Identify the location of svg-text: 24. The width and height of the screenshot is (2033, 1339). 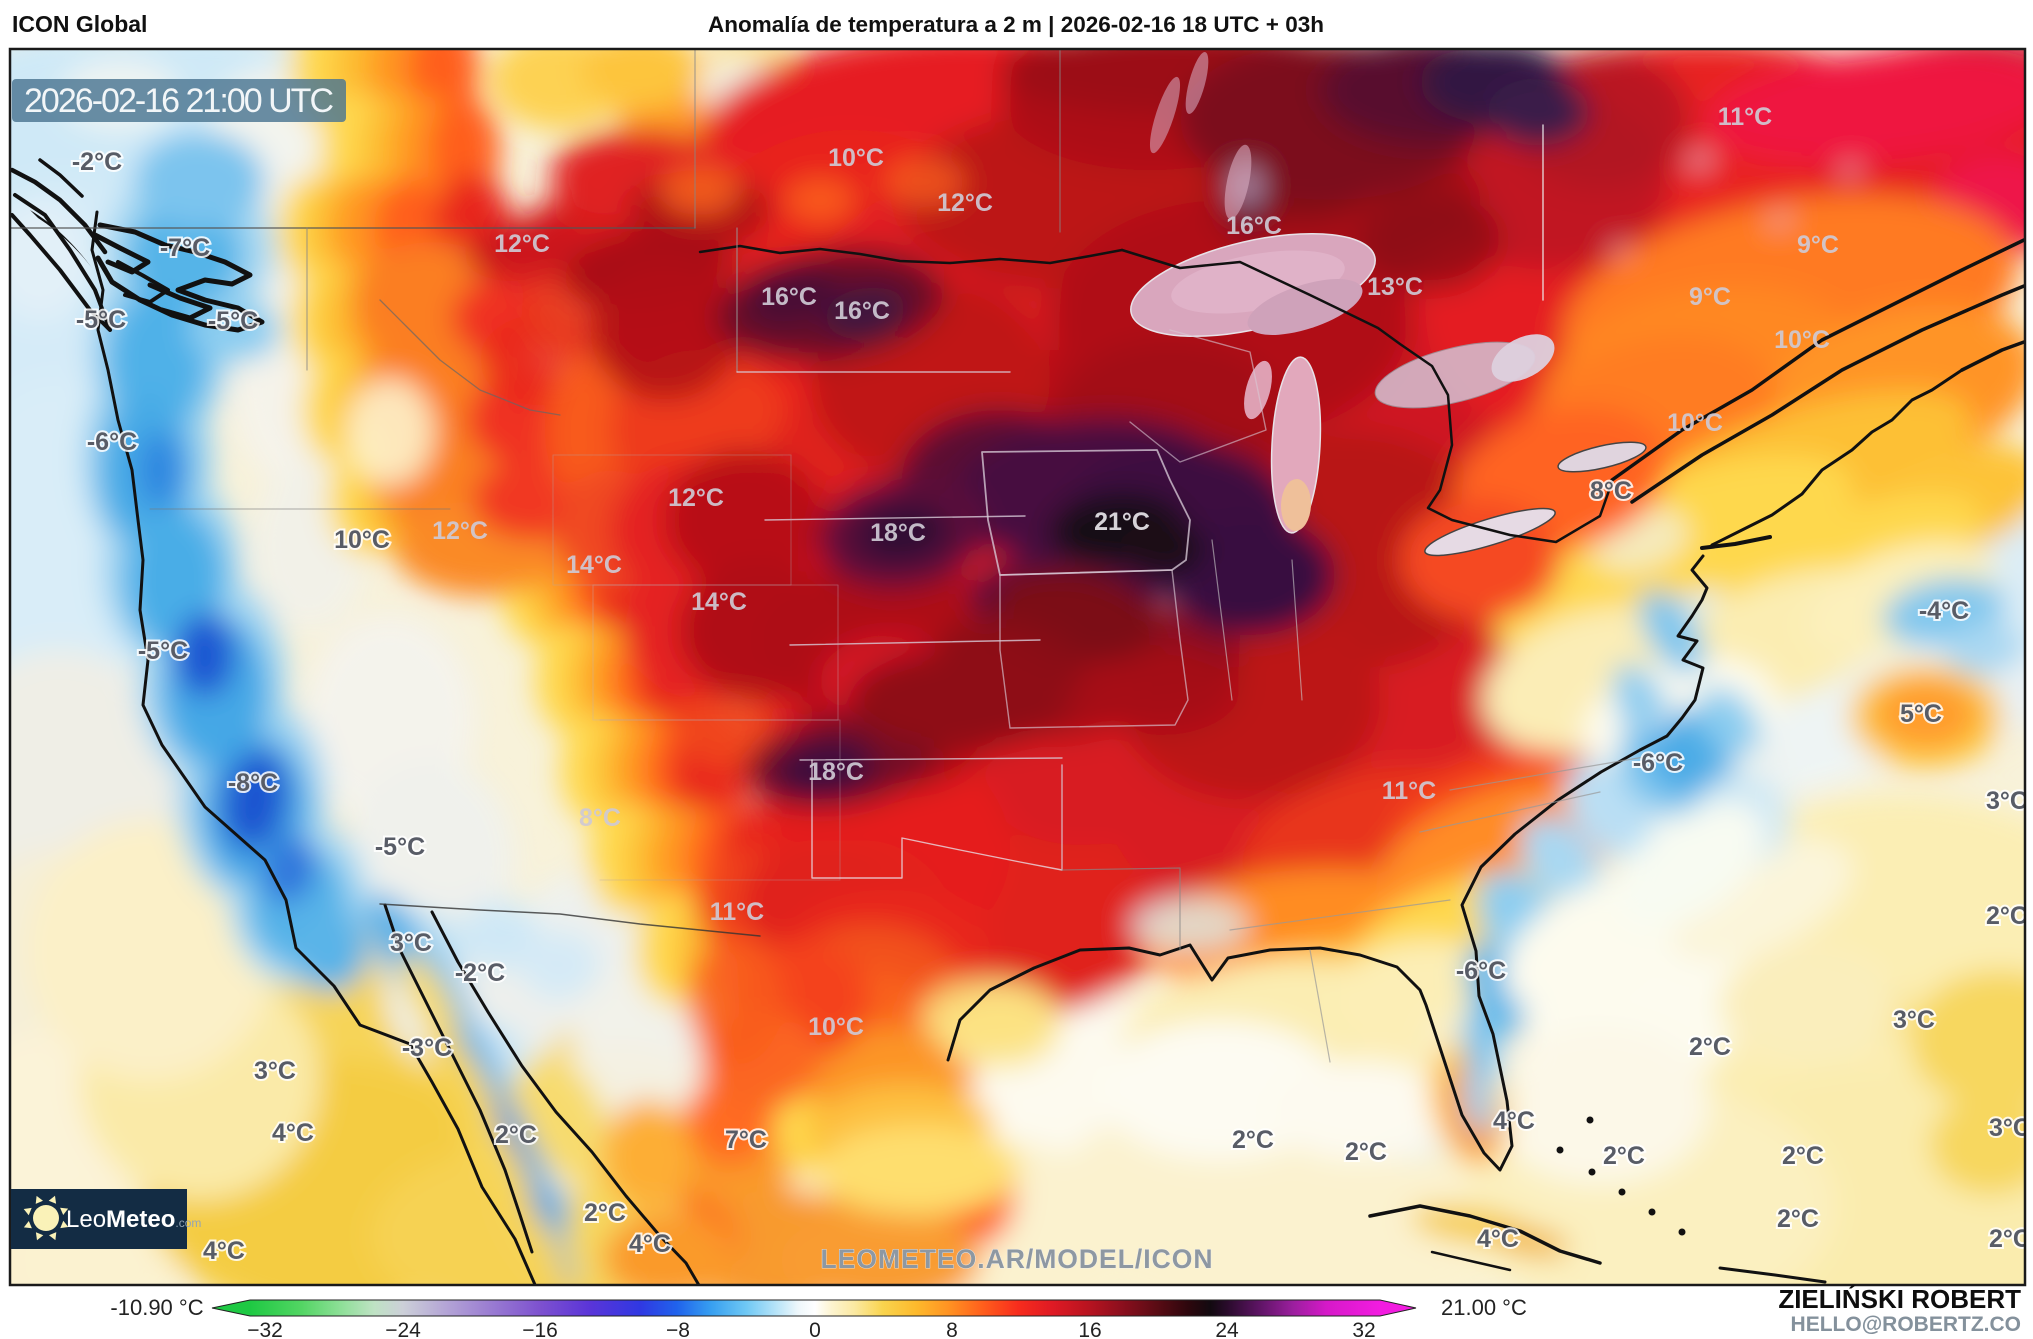
(1227, 1329).